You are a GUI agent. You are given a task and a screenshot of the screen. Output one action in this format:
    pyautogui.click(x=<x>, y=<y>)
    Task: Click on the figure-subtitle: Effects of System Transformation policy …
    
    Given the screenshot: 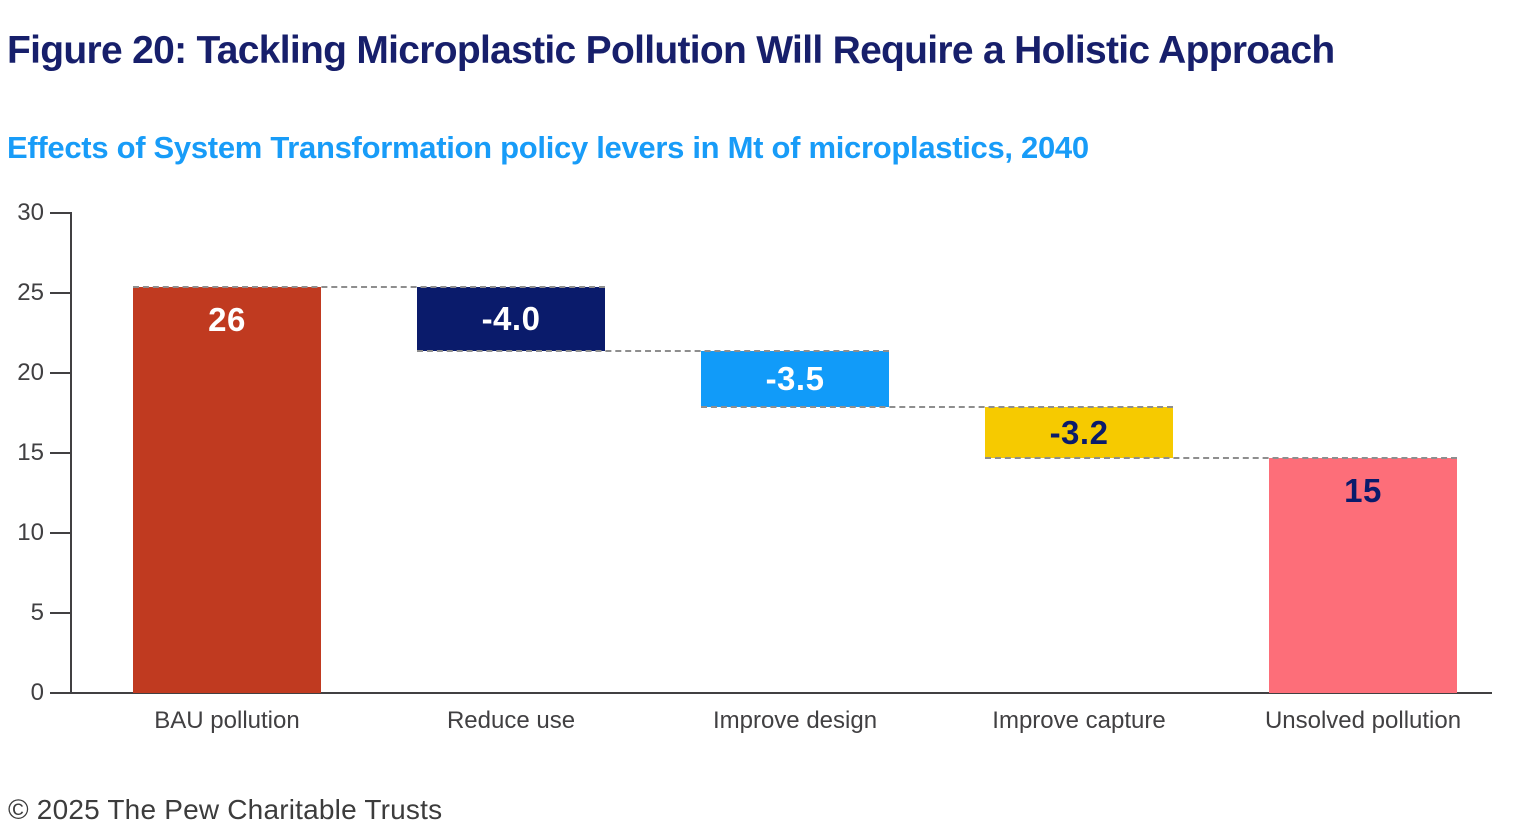 What is the action you would take?
    pyautogui.click(x=548, y=147)
    